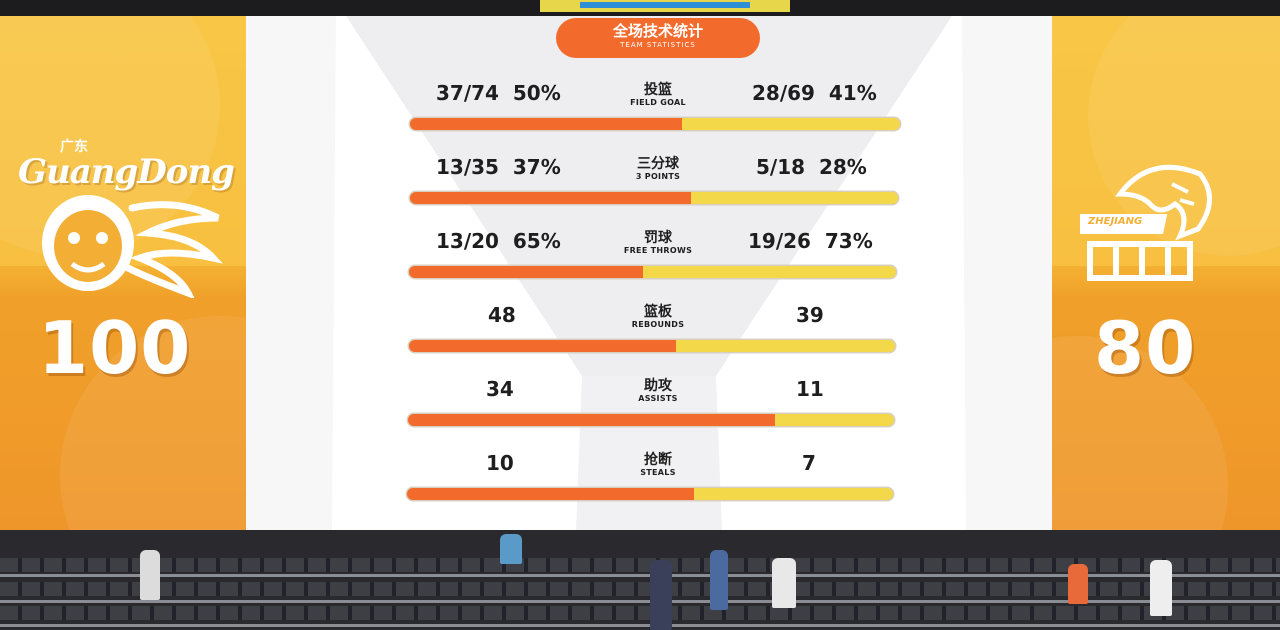 The height and width of the screenshot is (630, 1280). Describe the element at coordinates (658, 238) in the screenshot. I see `stat-label-cn: 罚球` at that location.